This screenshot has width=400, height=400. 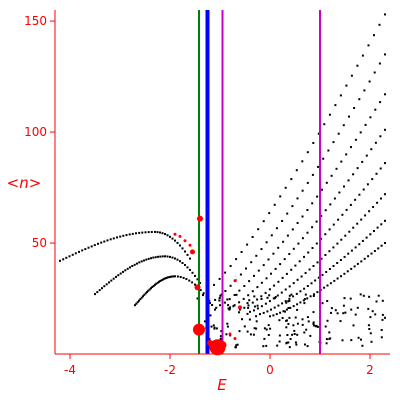 I want to click on y-tick-label: 100, so click(x=35, y=132).